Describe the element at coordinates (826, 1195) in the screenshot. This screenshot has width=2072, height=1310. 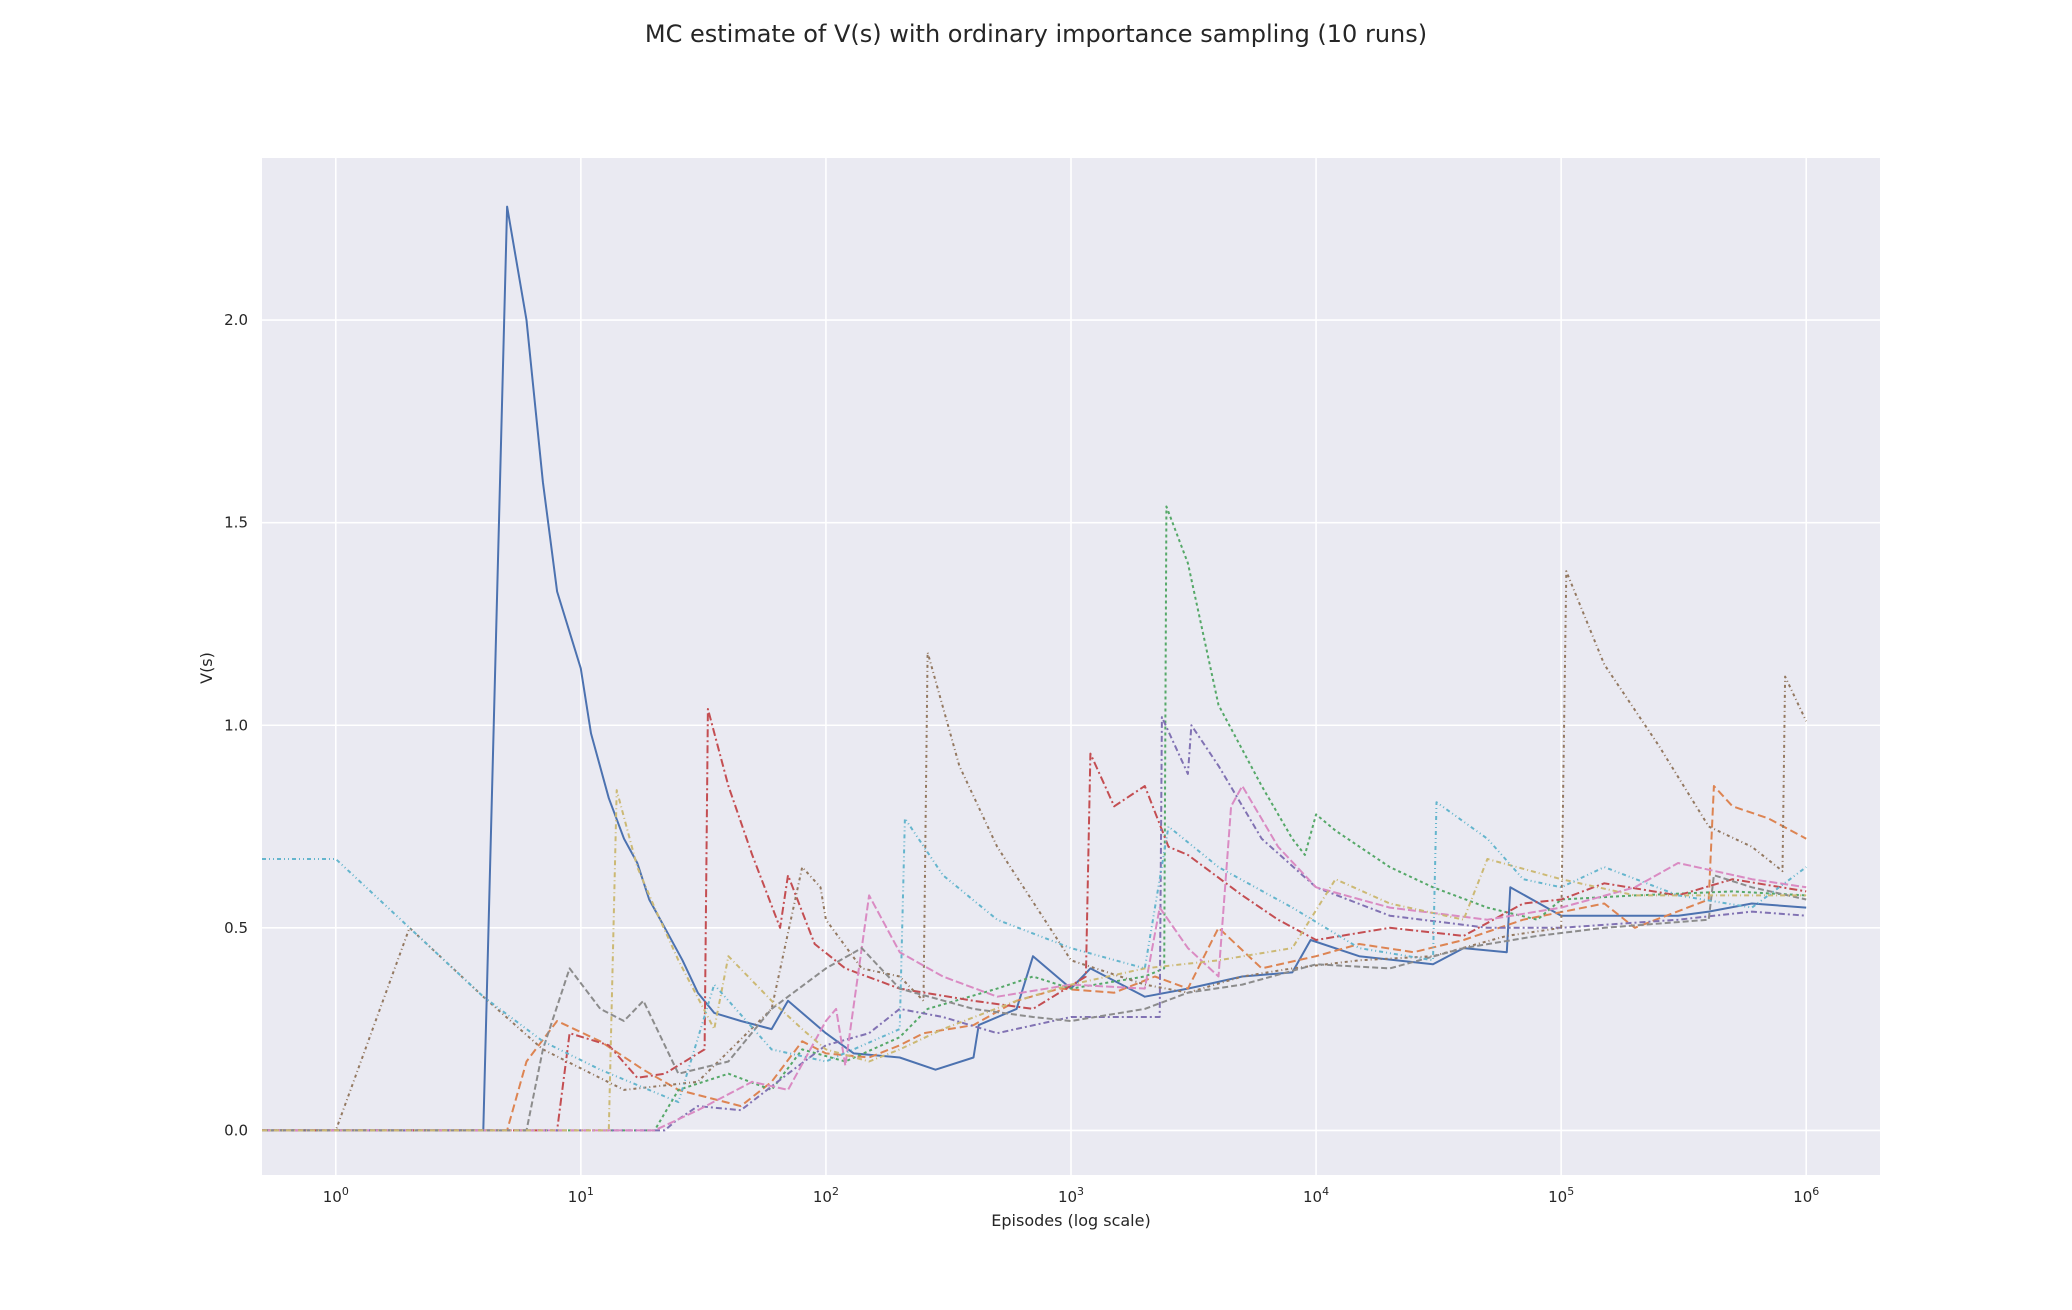
I see `x-tick-label-2: 10²` at that location.